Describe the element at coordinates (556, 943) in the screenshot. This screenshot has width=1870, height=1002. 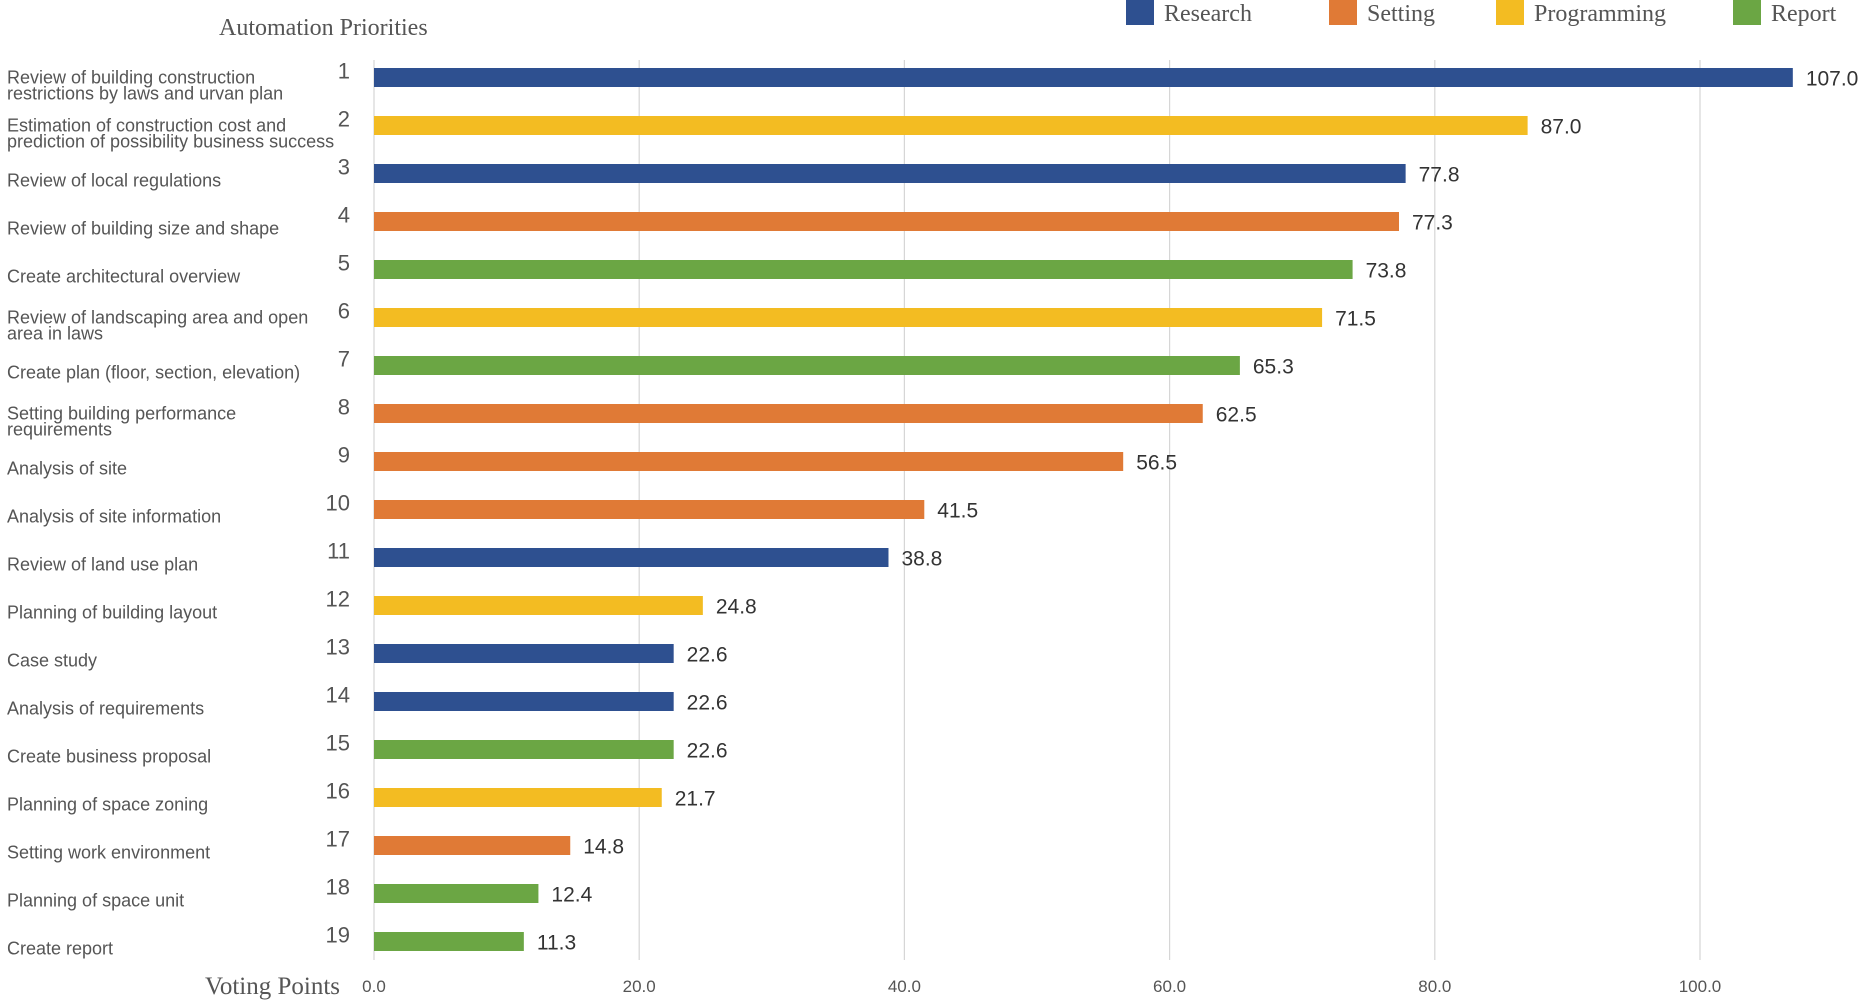
I see `data-label: 11.3` at that location.